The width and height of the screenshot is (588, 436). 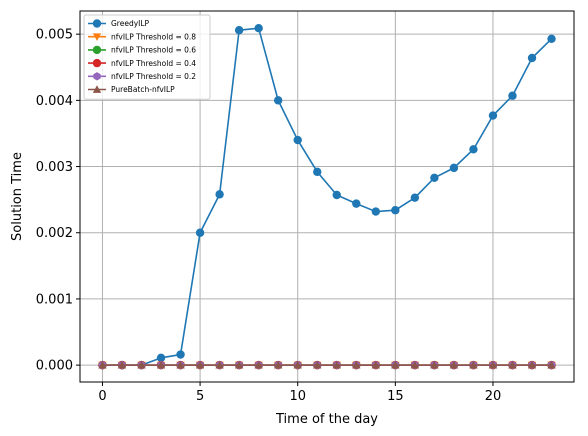 I want to click on legend-item: GreedyILP, so click(x=119, y=23).